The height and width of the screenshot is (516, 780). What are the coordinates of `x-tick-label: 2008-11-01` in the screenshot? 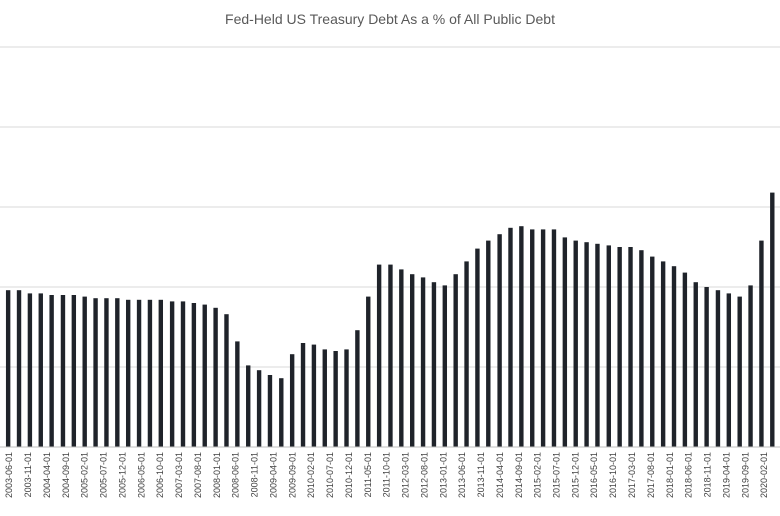 It's located at (255, 474).